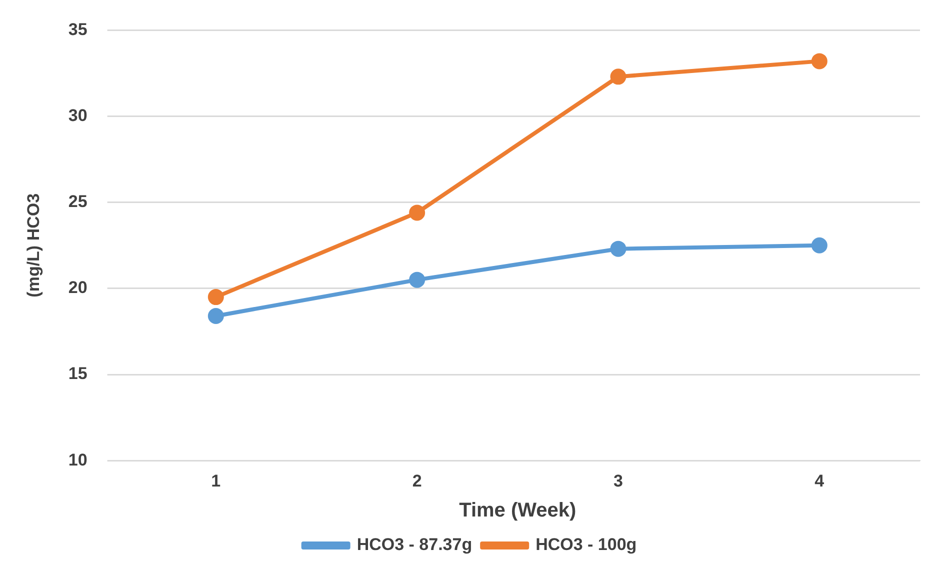 This screenshot has height=569, width=935. Describe the element at coordinates (33, 245) in the screenshot. I see `y-axis-title: (mg/L) HCO3` at that location.